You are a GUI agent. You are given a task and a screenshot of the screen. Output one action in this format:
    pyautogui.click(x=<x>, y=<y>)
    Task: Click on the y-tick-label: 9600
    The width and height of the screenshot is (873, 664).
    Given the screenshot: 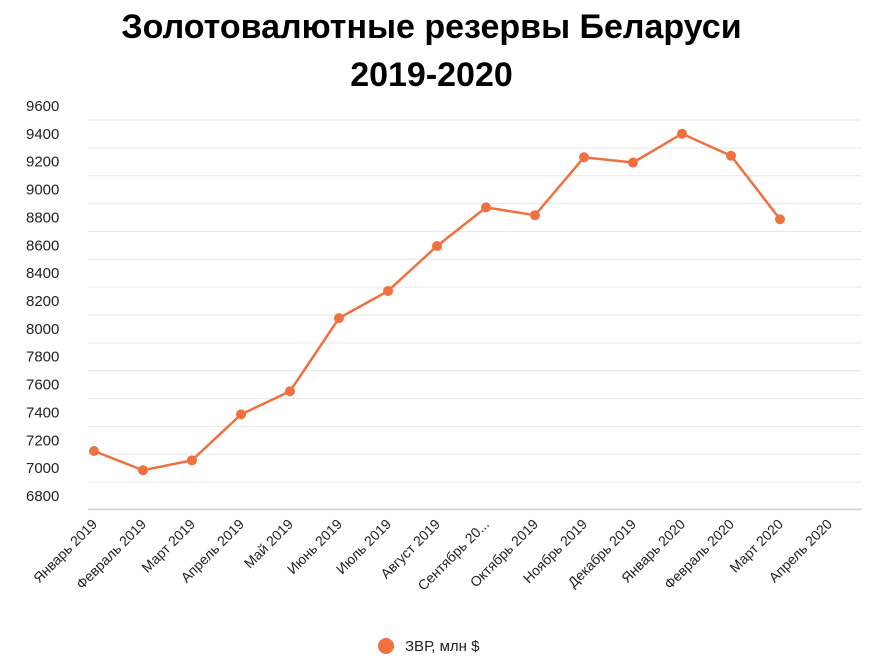 What is the action you would take?
    pyautogui.click(x=42, y=106)
    